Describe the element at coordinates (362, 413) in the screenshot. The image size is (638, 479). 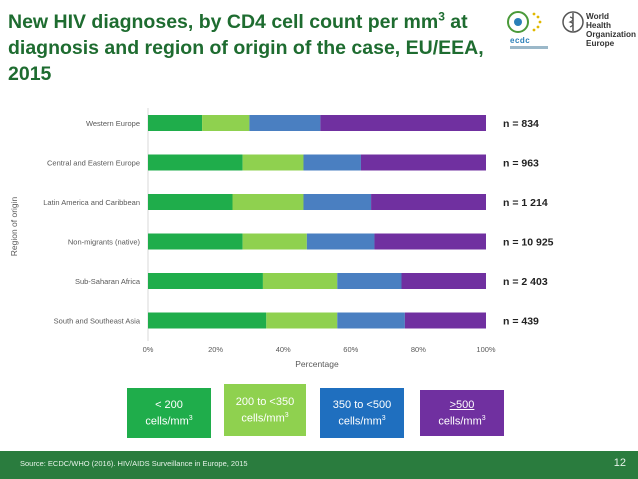
I see `legend-350-500: 350 to <500 cells/mm3` at that location.